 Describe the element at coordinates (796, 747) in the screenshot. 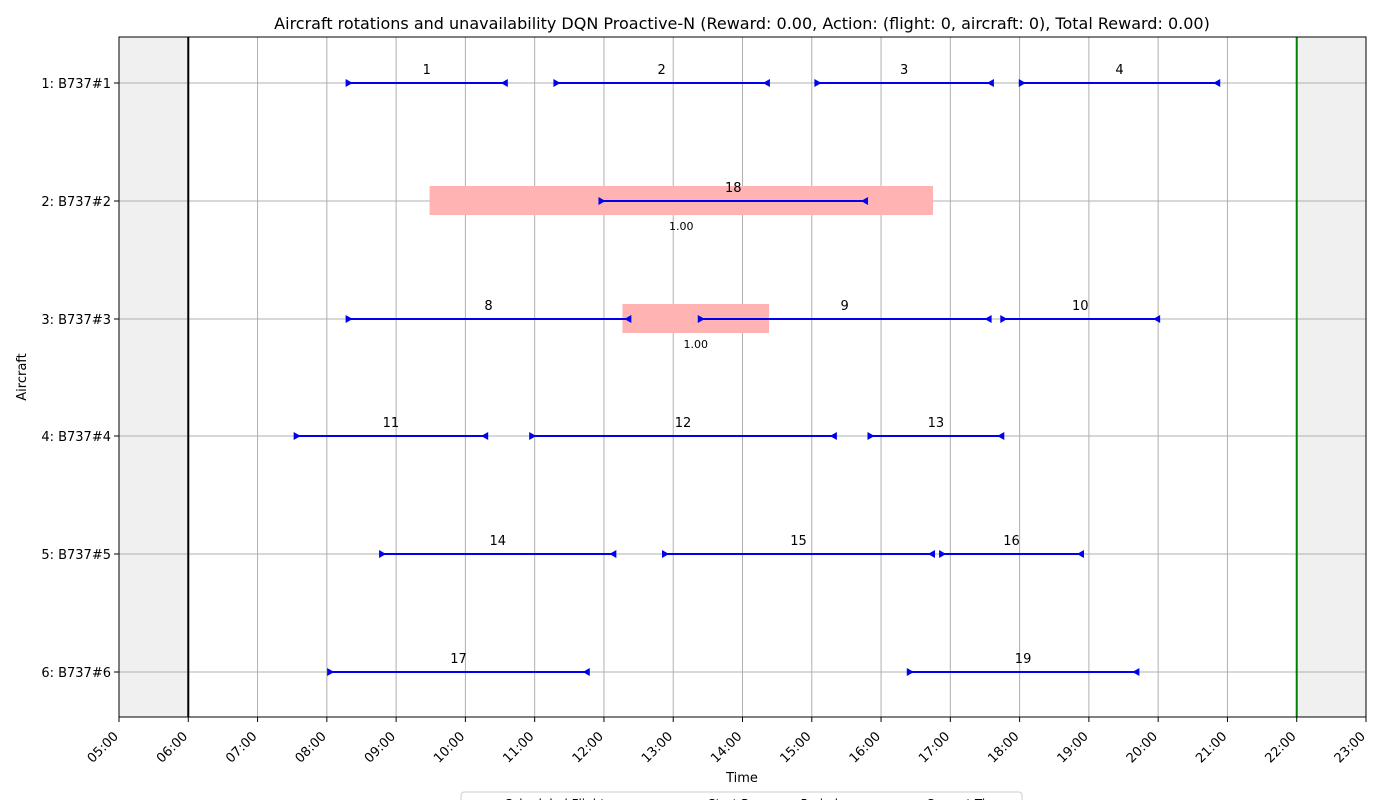

I see `x-tick-label: 15:00` at that location.